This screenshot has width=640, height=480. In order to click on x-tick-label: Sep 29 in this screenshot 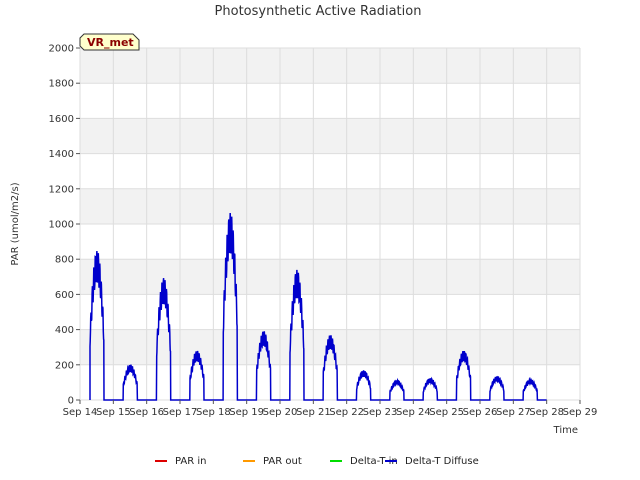, I will do `click(580, 412)`.